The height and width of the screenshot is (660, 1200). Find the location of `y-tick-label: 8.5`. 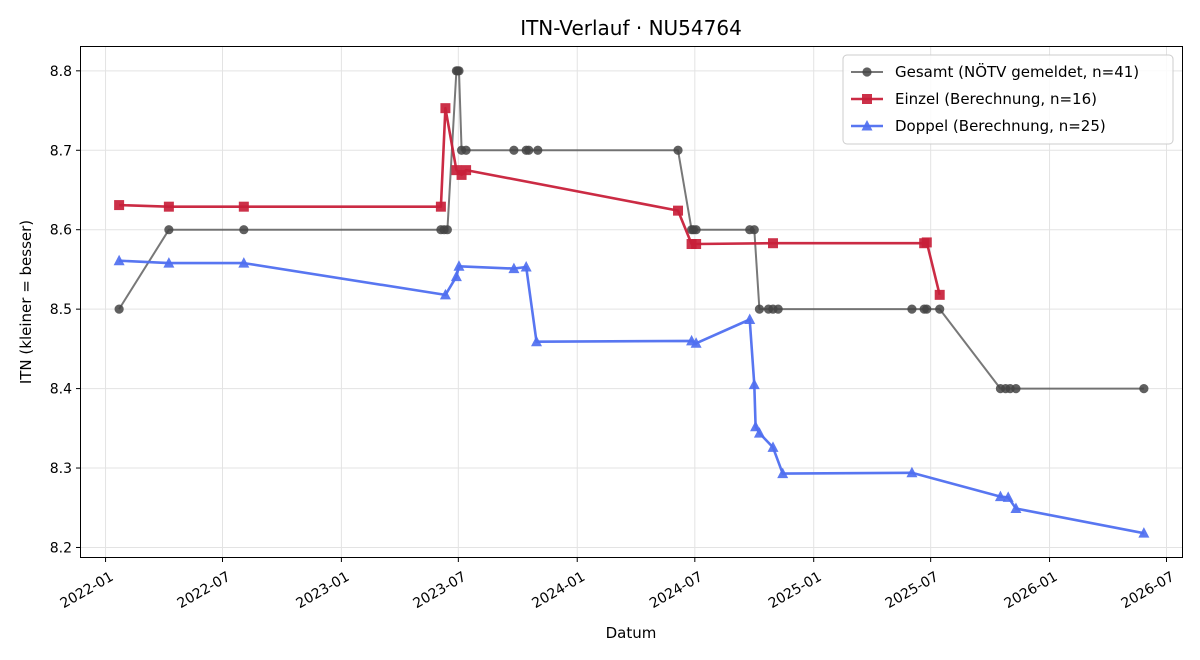

y-tick-label: 8.5 is located at coordinates (61, 310).